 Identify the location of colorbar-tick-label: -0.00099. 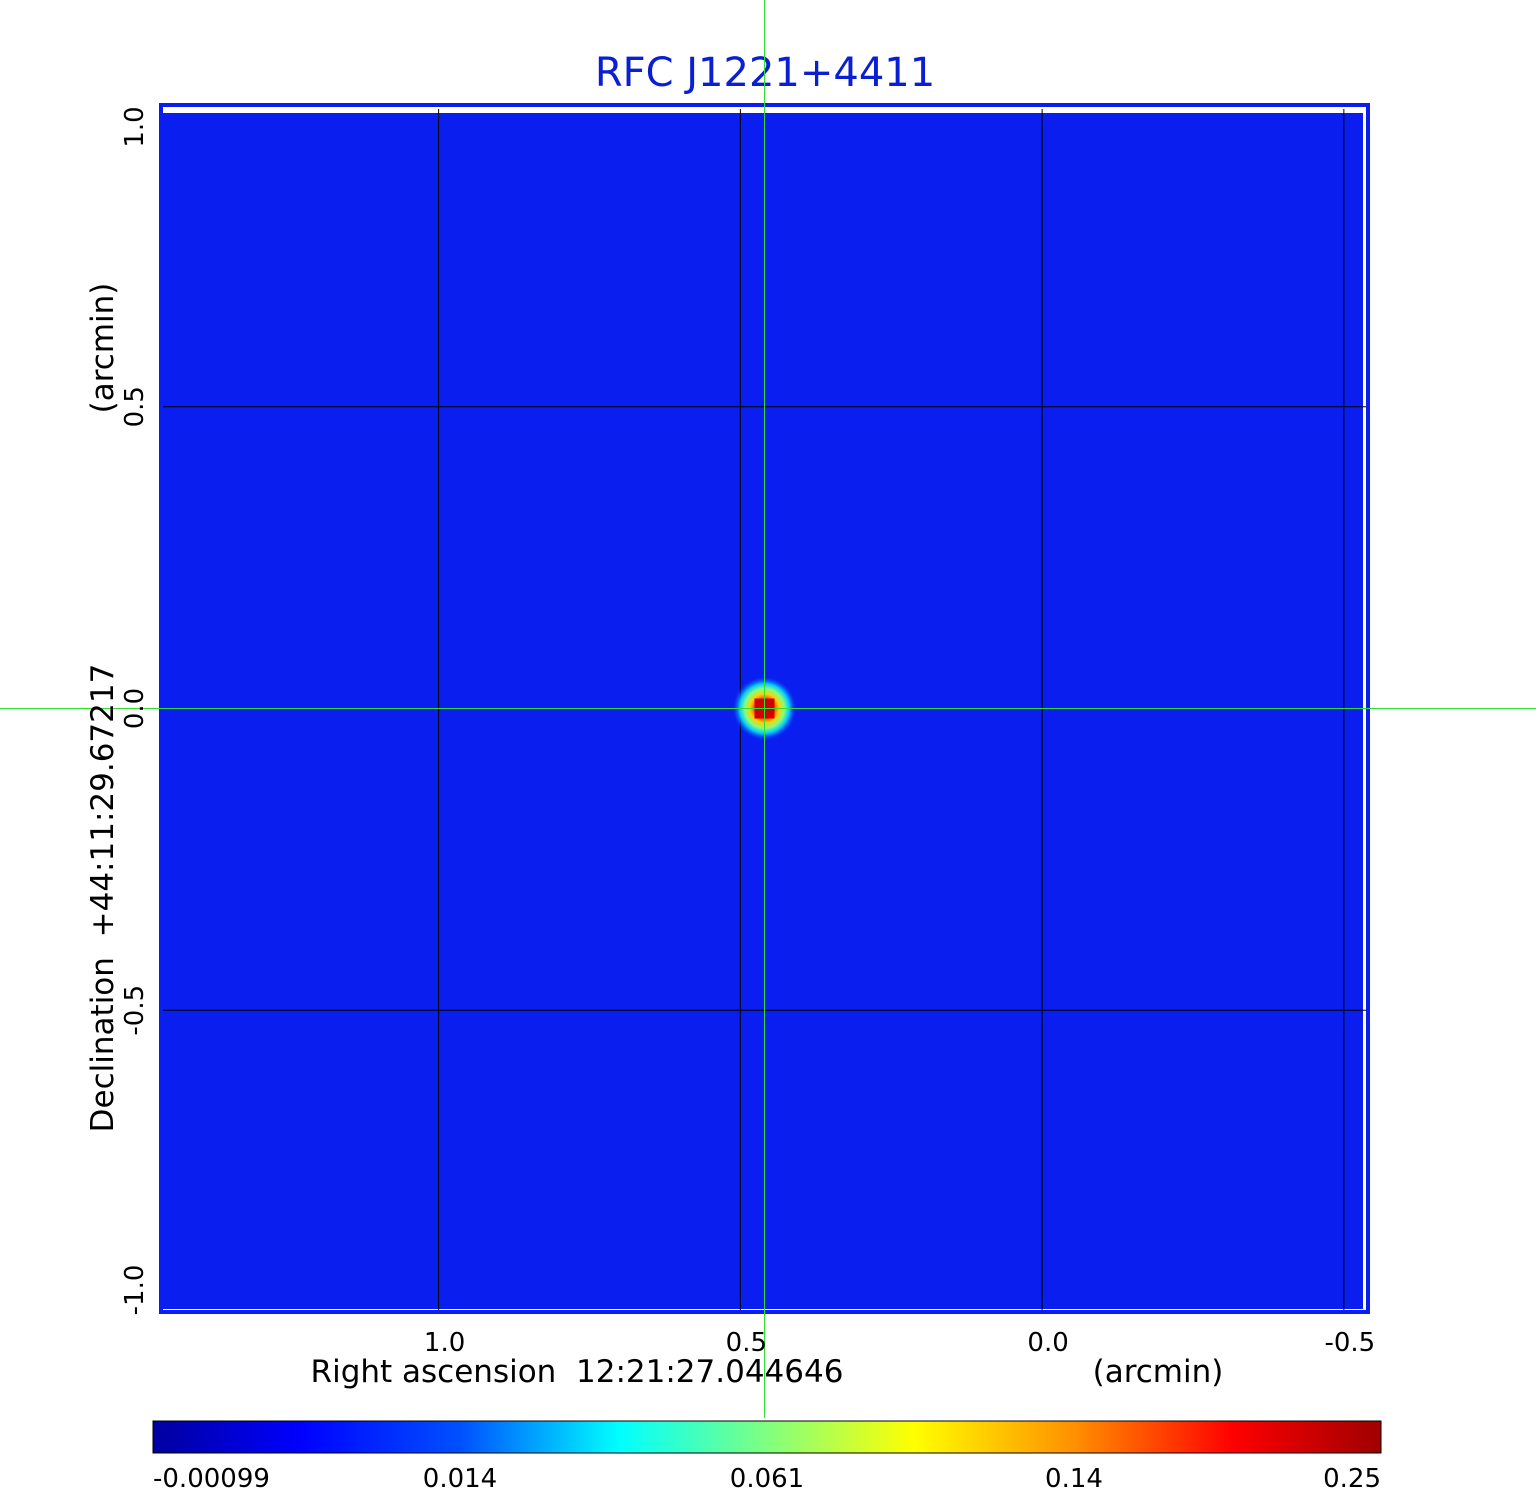
(211, 1479).